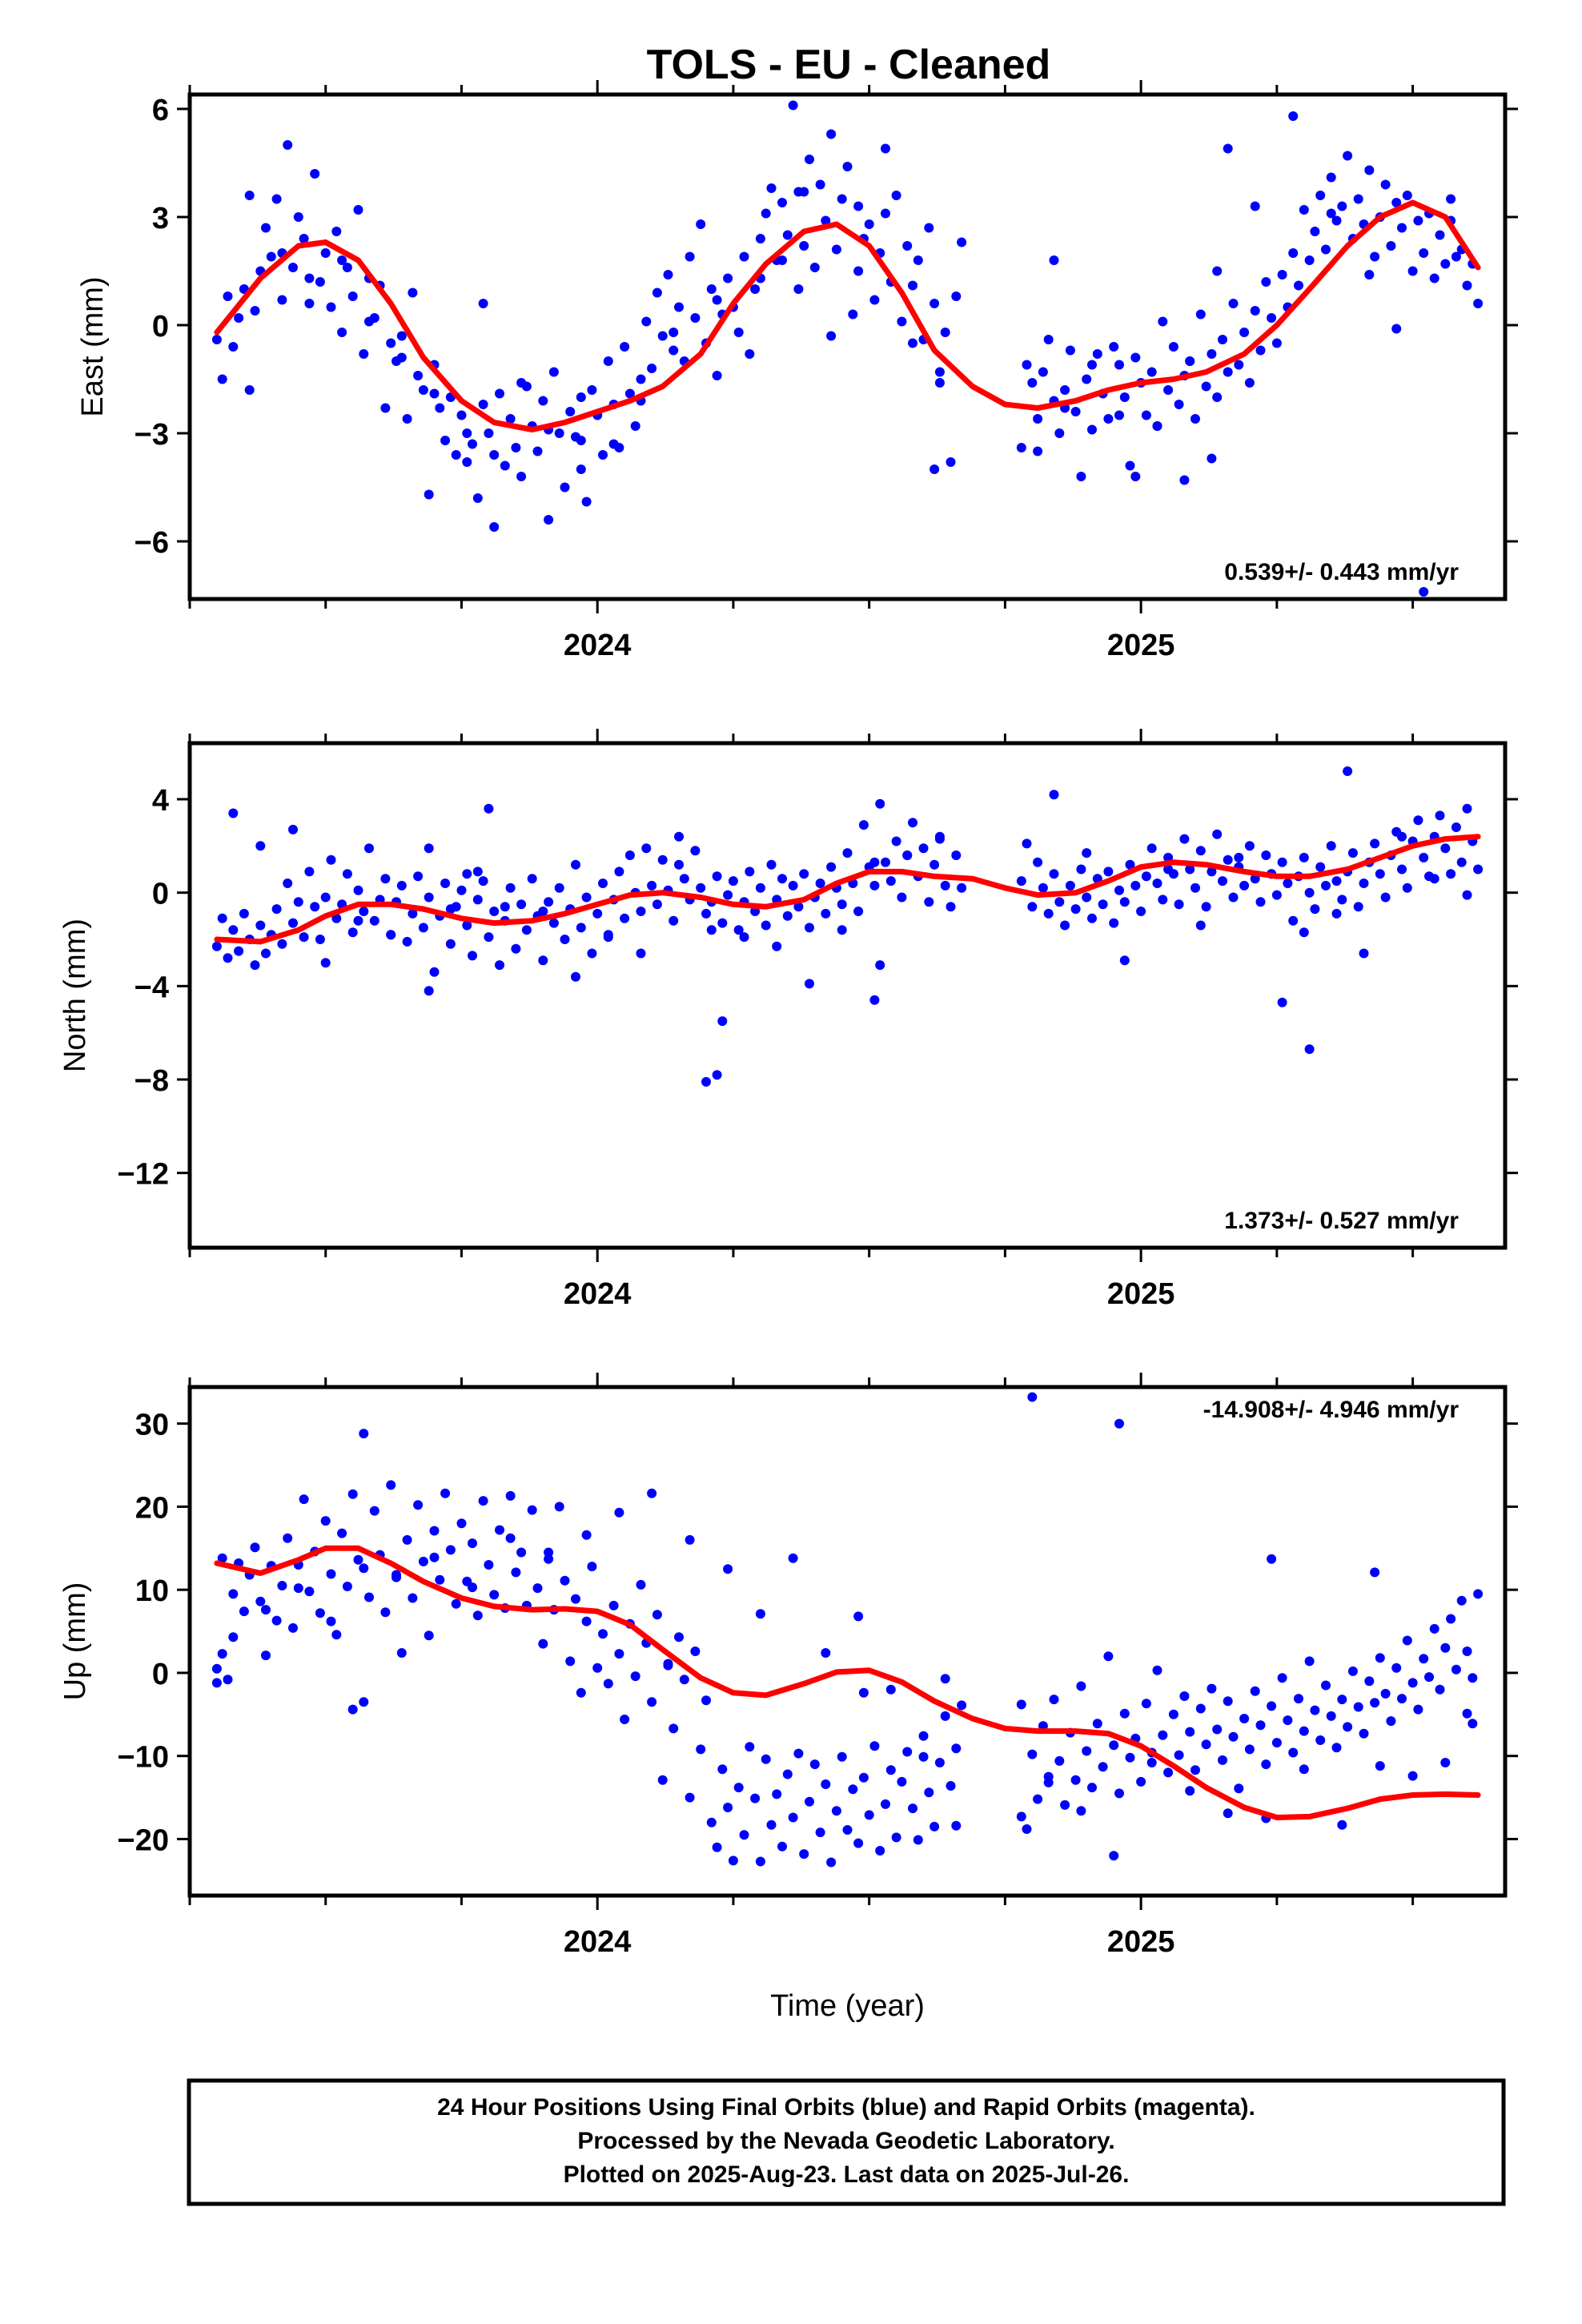 This screenshot has height=2324, width=1582. I want to click on up-xlabel: Time (year), so click(847, 2006).